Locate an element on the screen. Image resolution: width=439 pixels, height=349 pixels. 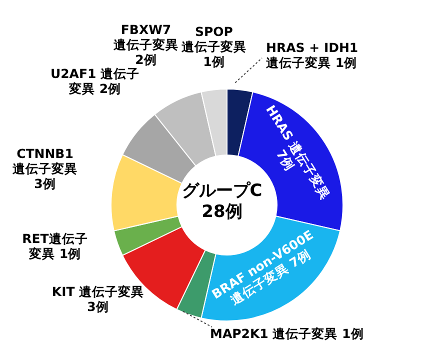
text: グループC 28例 is located at coordinates (222, 201).